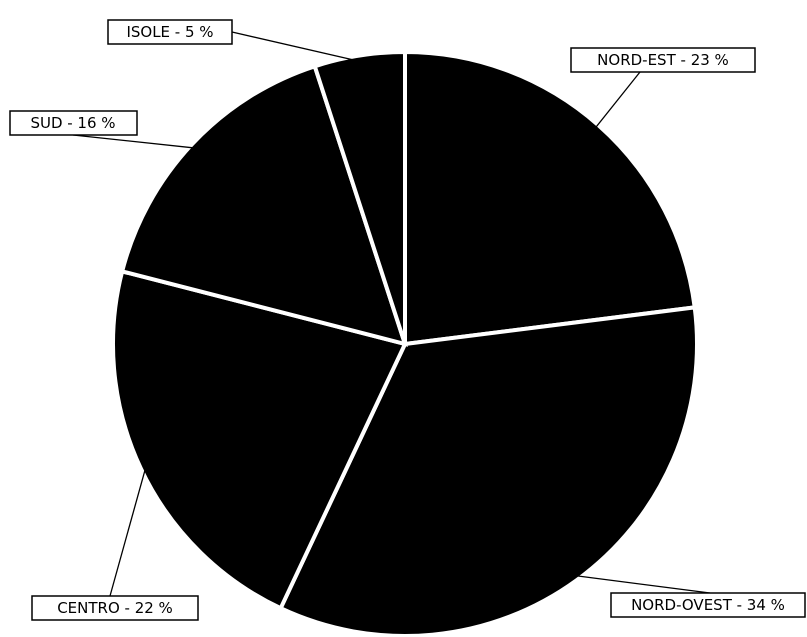 The width and height of the screenshot is (807, 637). I want to click on leader-centro, so click(128, 531).